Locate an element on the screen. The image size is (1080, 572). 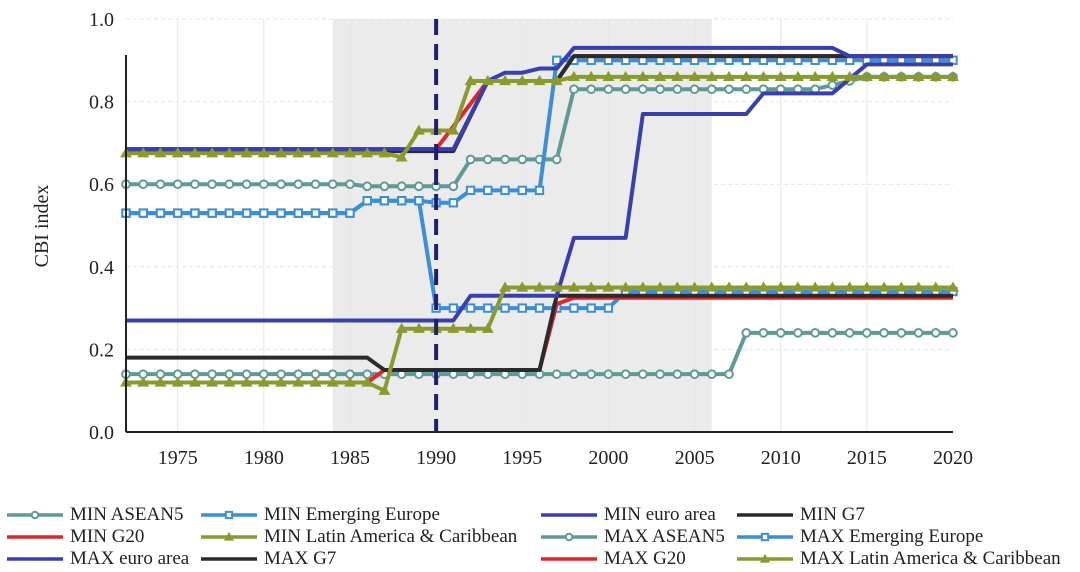
legend-item: MAX G20 is located at coordinates (613, 559).